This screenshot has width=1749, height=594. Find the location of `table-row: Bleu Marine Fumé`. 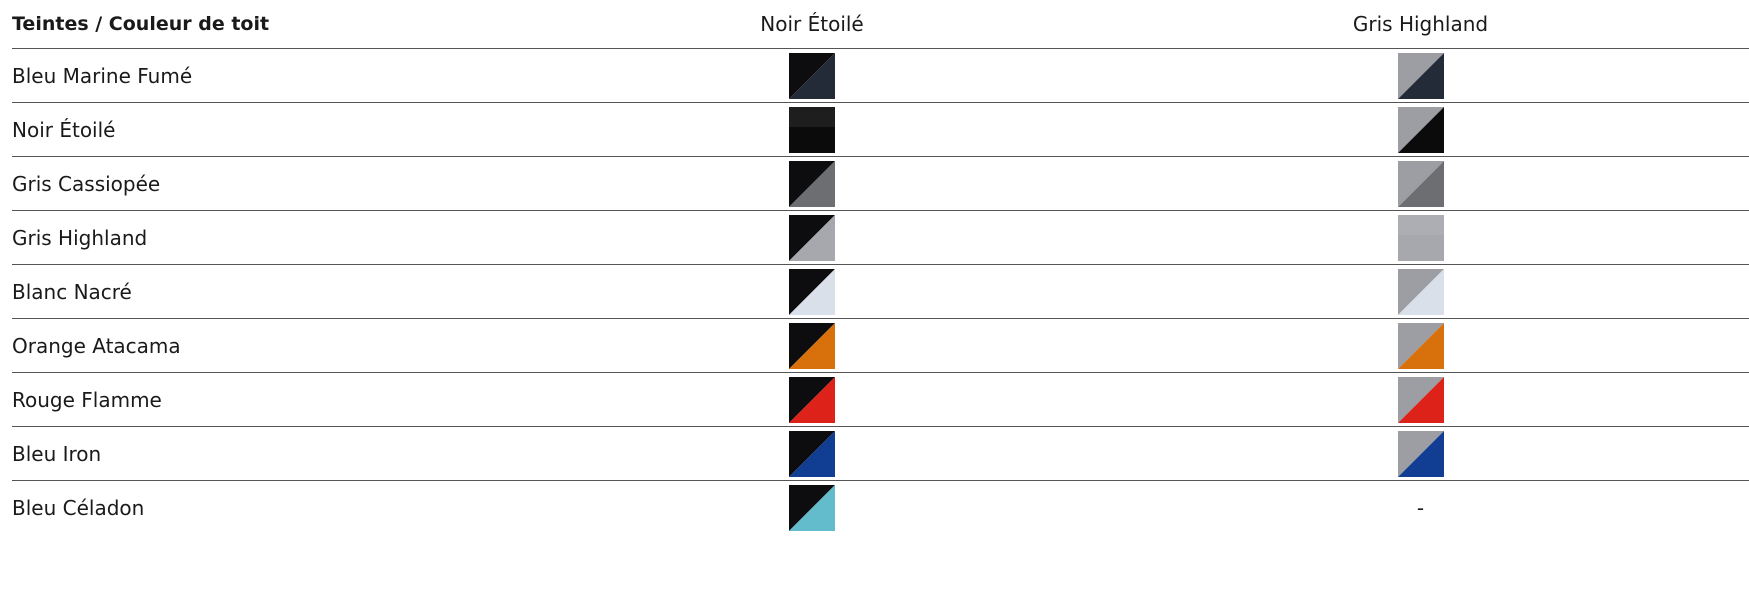

table-row: Bleu Marine Fumé is located at coordinates (880, 76).